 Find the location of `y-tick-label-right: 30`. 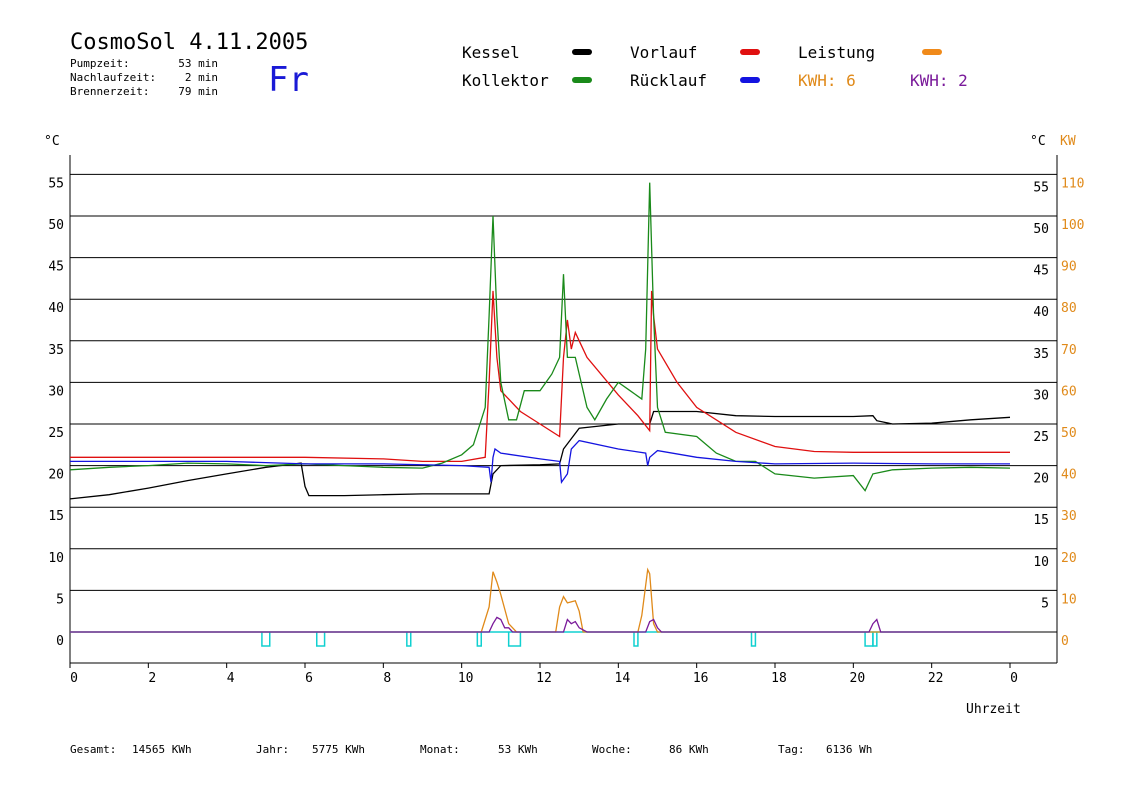

y-tick-label-right: 30 is located at coordinates (1041, 395).